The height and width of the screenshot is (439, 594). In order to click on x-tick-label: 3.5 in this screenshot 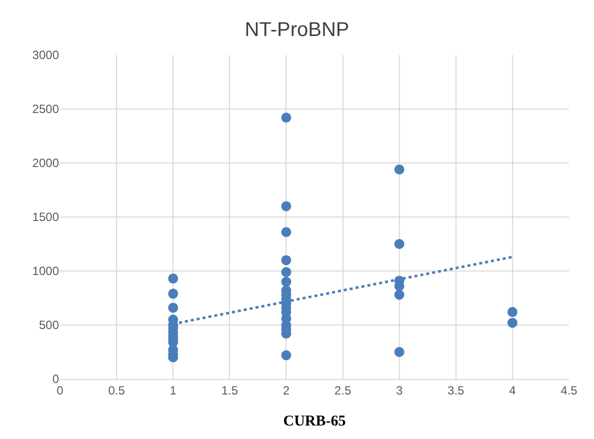, I will do `click(456, 390)`.